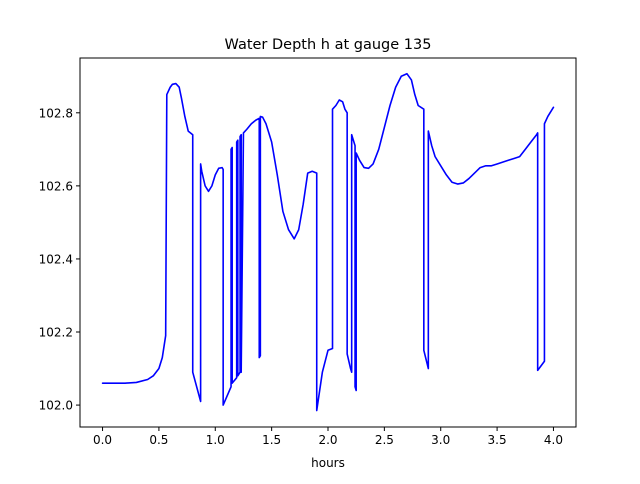  What do you see at coordinates (328, 463) in the screenshot?
I see `x-axis-label: hours` at bounding box center [328, 463].